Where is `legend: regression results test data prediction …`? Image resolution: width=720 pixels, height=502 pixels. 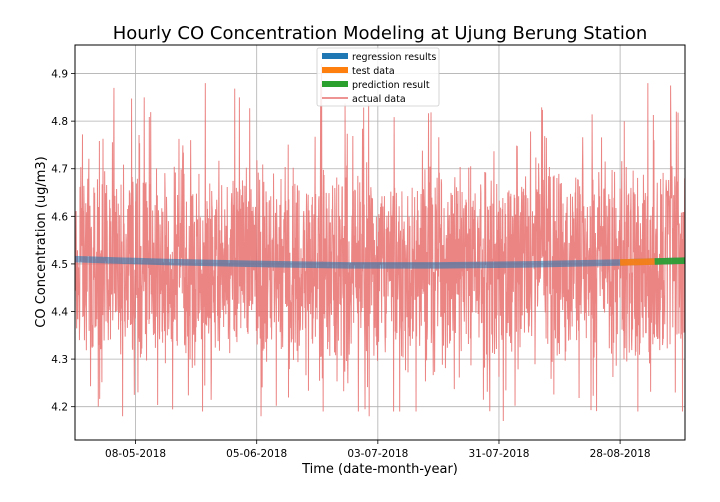 legend: regression results test data prediction … is located at coordinates (378, 77).